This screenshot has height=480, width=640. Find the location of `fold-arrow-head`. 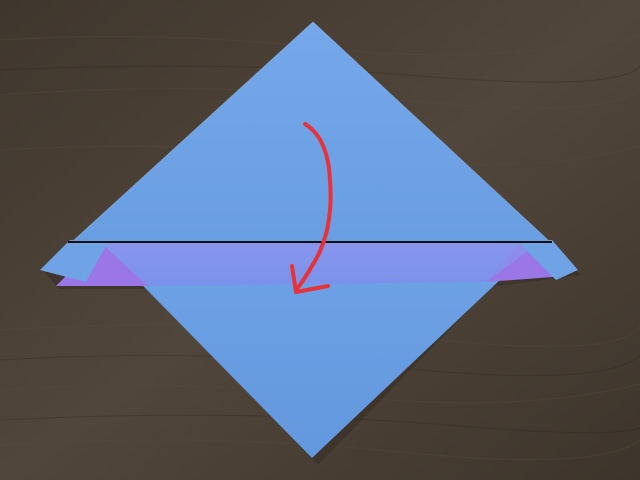

fold-arrow-head is located at coordinates (310, 279).